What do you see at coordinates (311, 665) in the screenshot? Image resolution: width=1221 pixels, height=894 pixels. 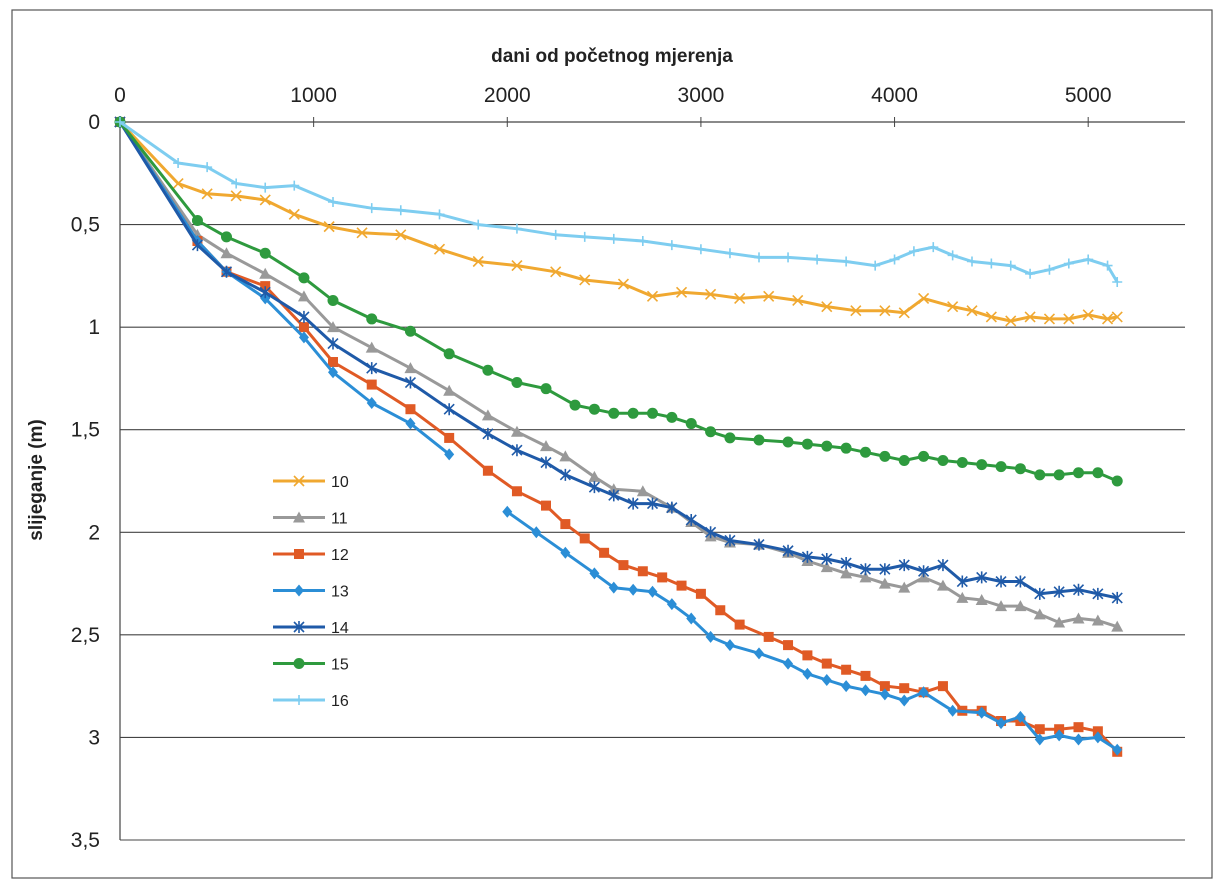 I see `legend-entry-15: 15` at bounding box center [311, 665].